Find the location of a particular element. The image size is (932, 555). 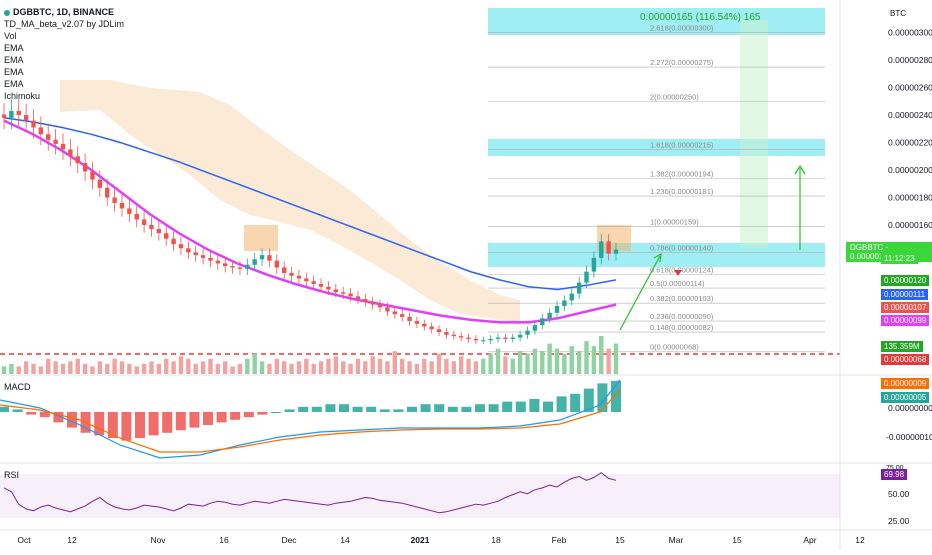

price-tick: 0.00000280 is located at coordinates (910, 60).